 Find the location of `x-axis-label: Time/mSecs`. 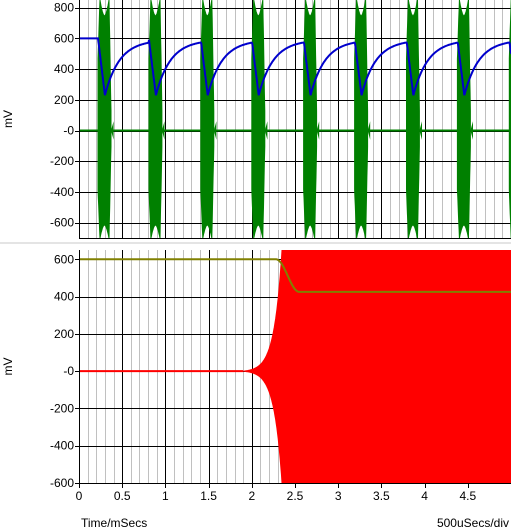

x-axis-label: Time/mSecs is located at coordinates (114, 523).